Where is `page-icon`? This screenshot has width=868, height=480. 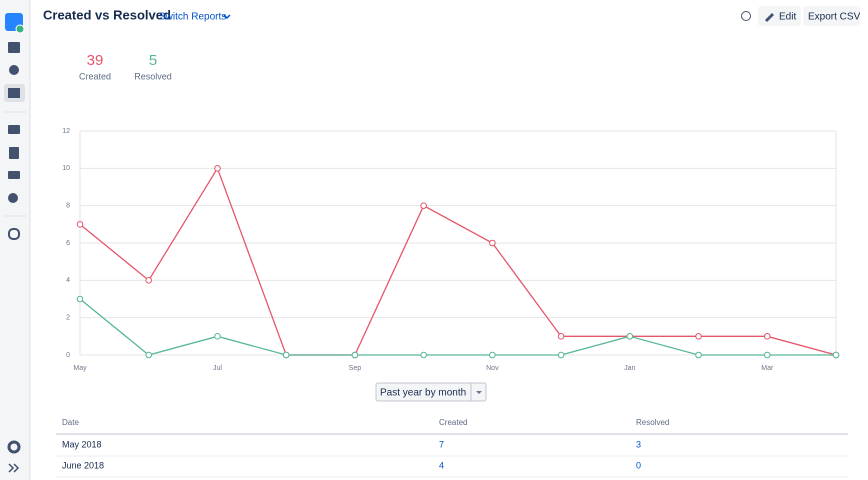 page-icon is located at coordinates (14, 153).